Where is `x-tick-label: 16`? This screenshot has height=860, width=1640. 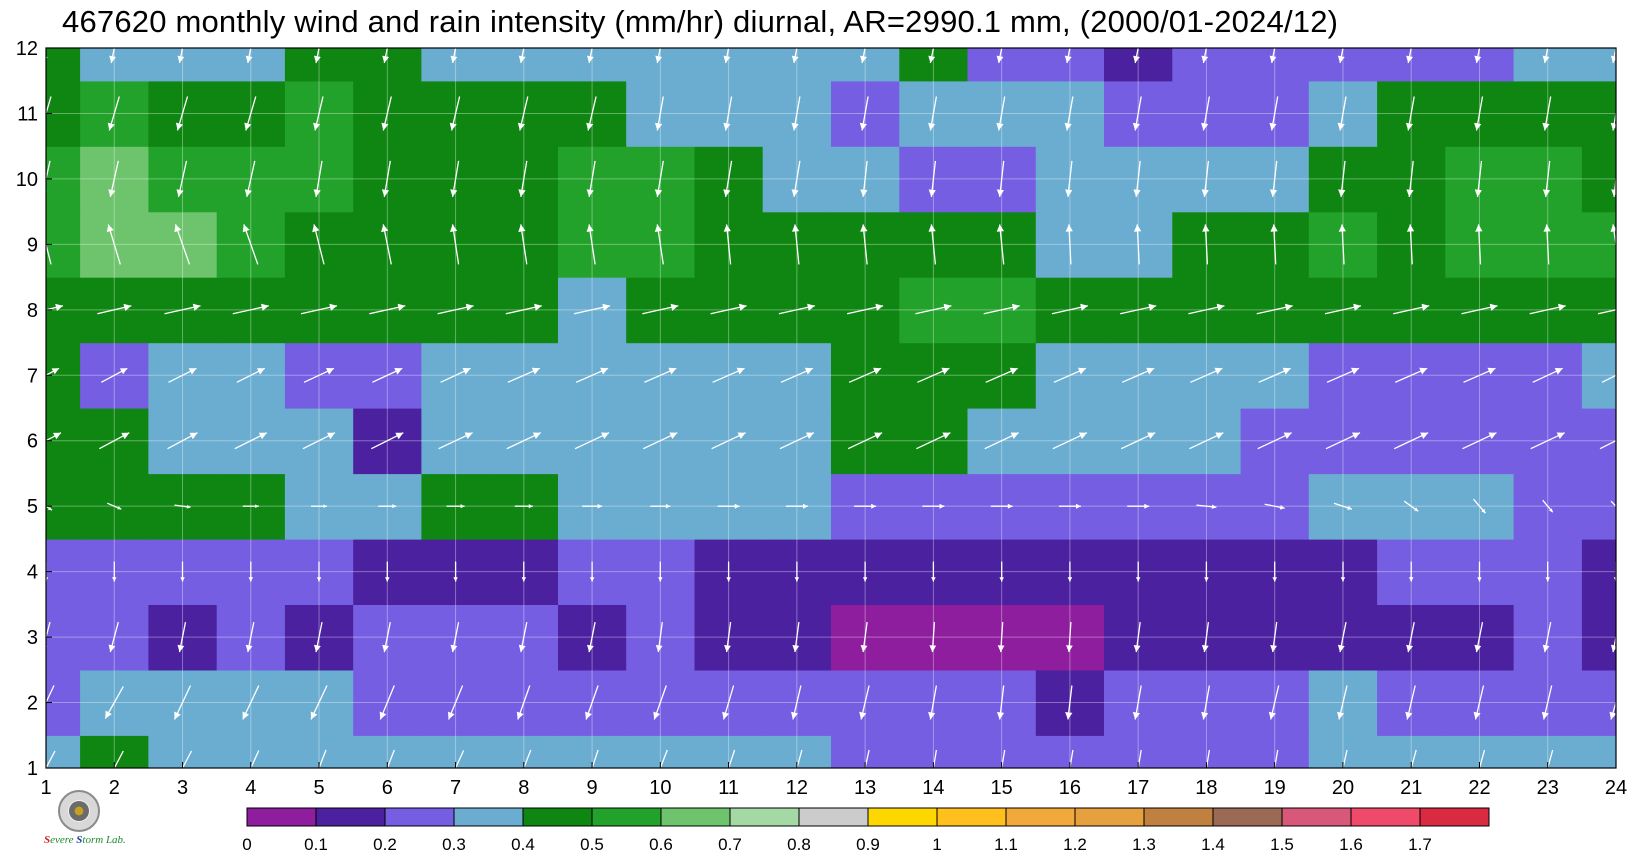
x-tick-label: 16 is located at coordinates (1070, 788).